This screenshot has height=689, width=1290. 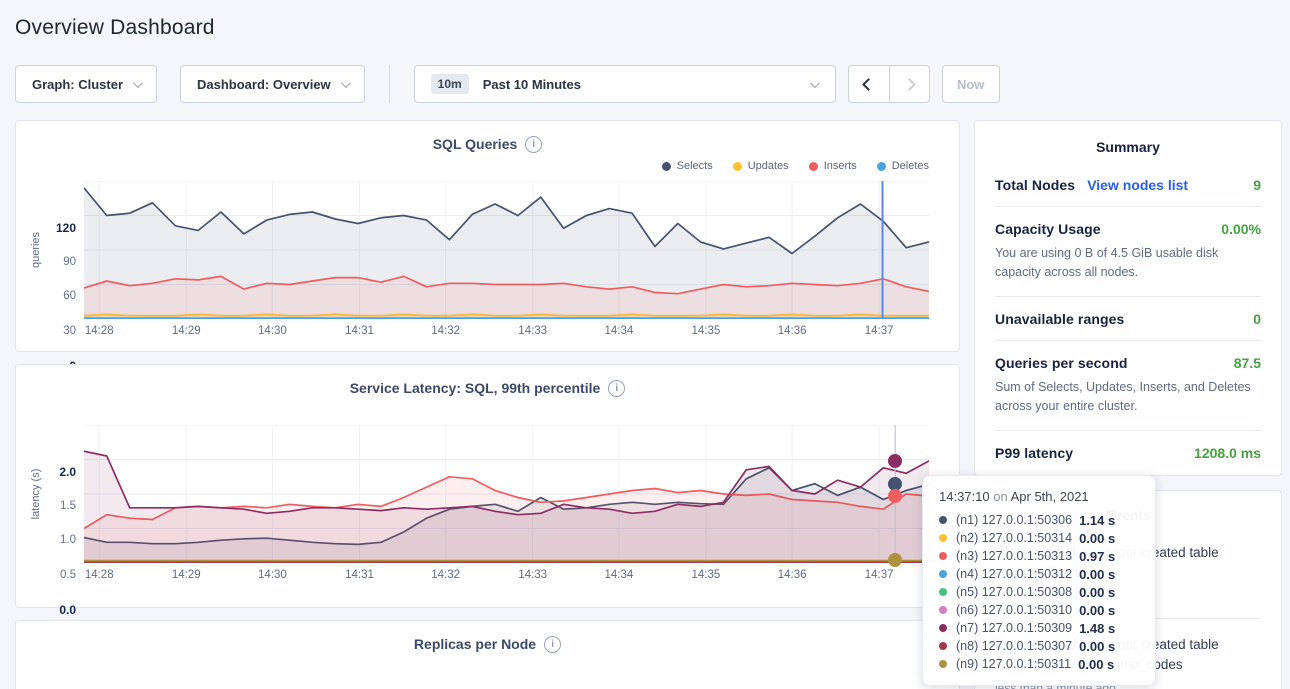 I want to click on summary-row-top: P99 latency 1208.0 ms, so click(x=1128, y=453).